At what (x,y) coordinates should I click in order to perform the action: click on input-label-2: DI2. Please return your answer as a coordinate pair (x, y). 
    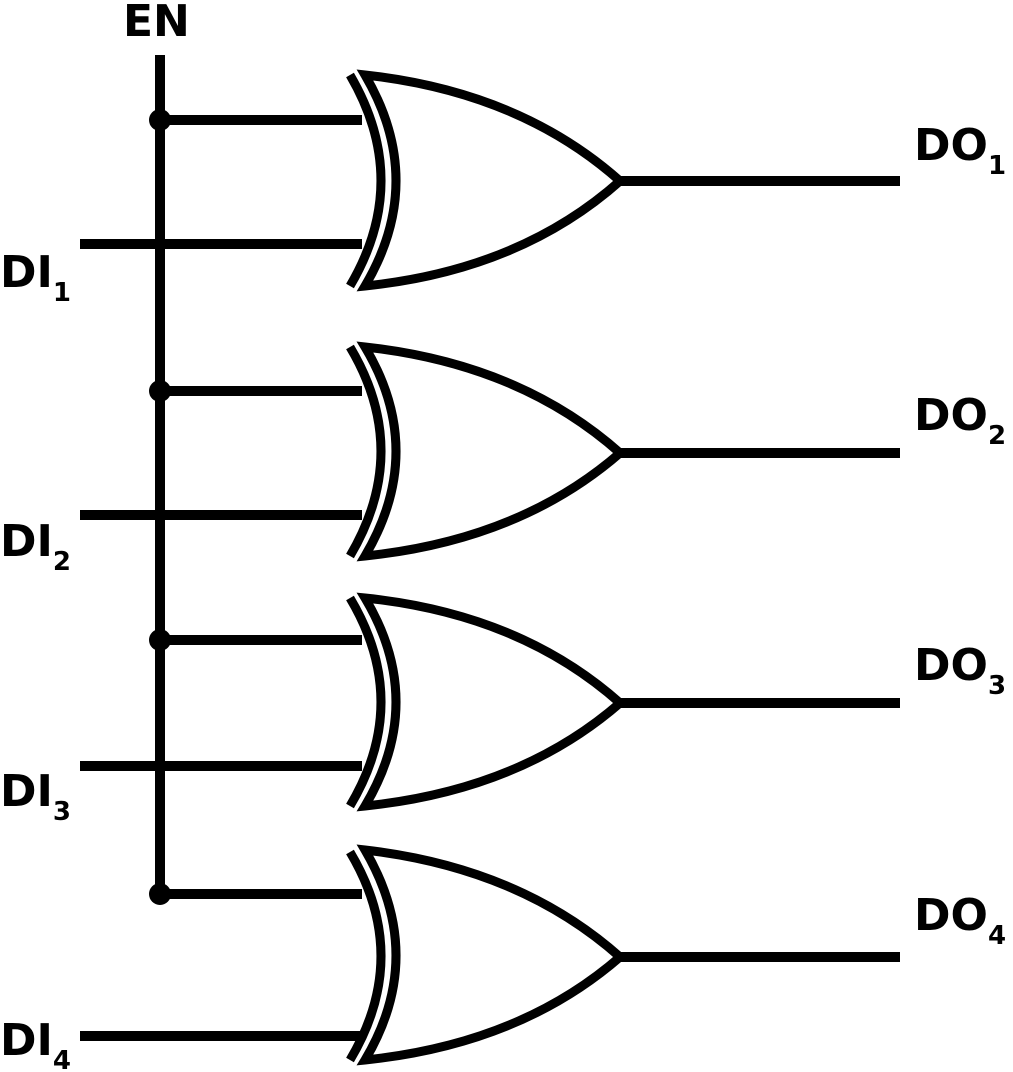
    Looking at the image, I should click on (35, 546).